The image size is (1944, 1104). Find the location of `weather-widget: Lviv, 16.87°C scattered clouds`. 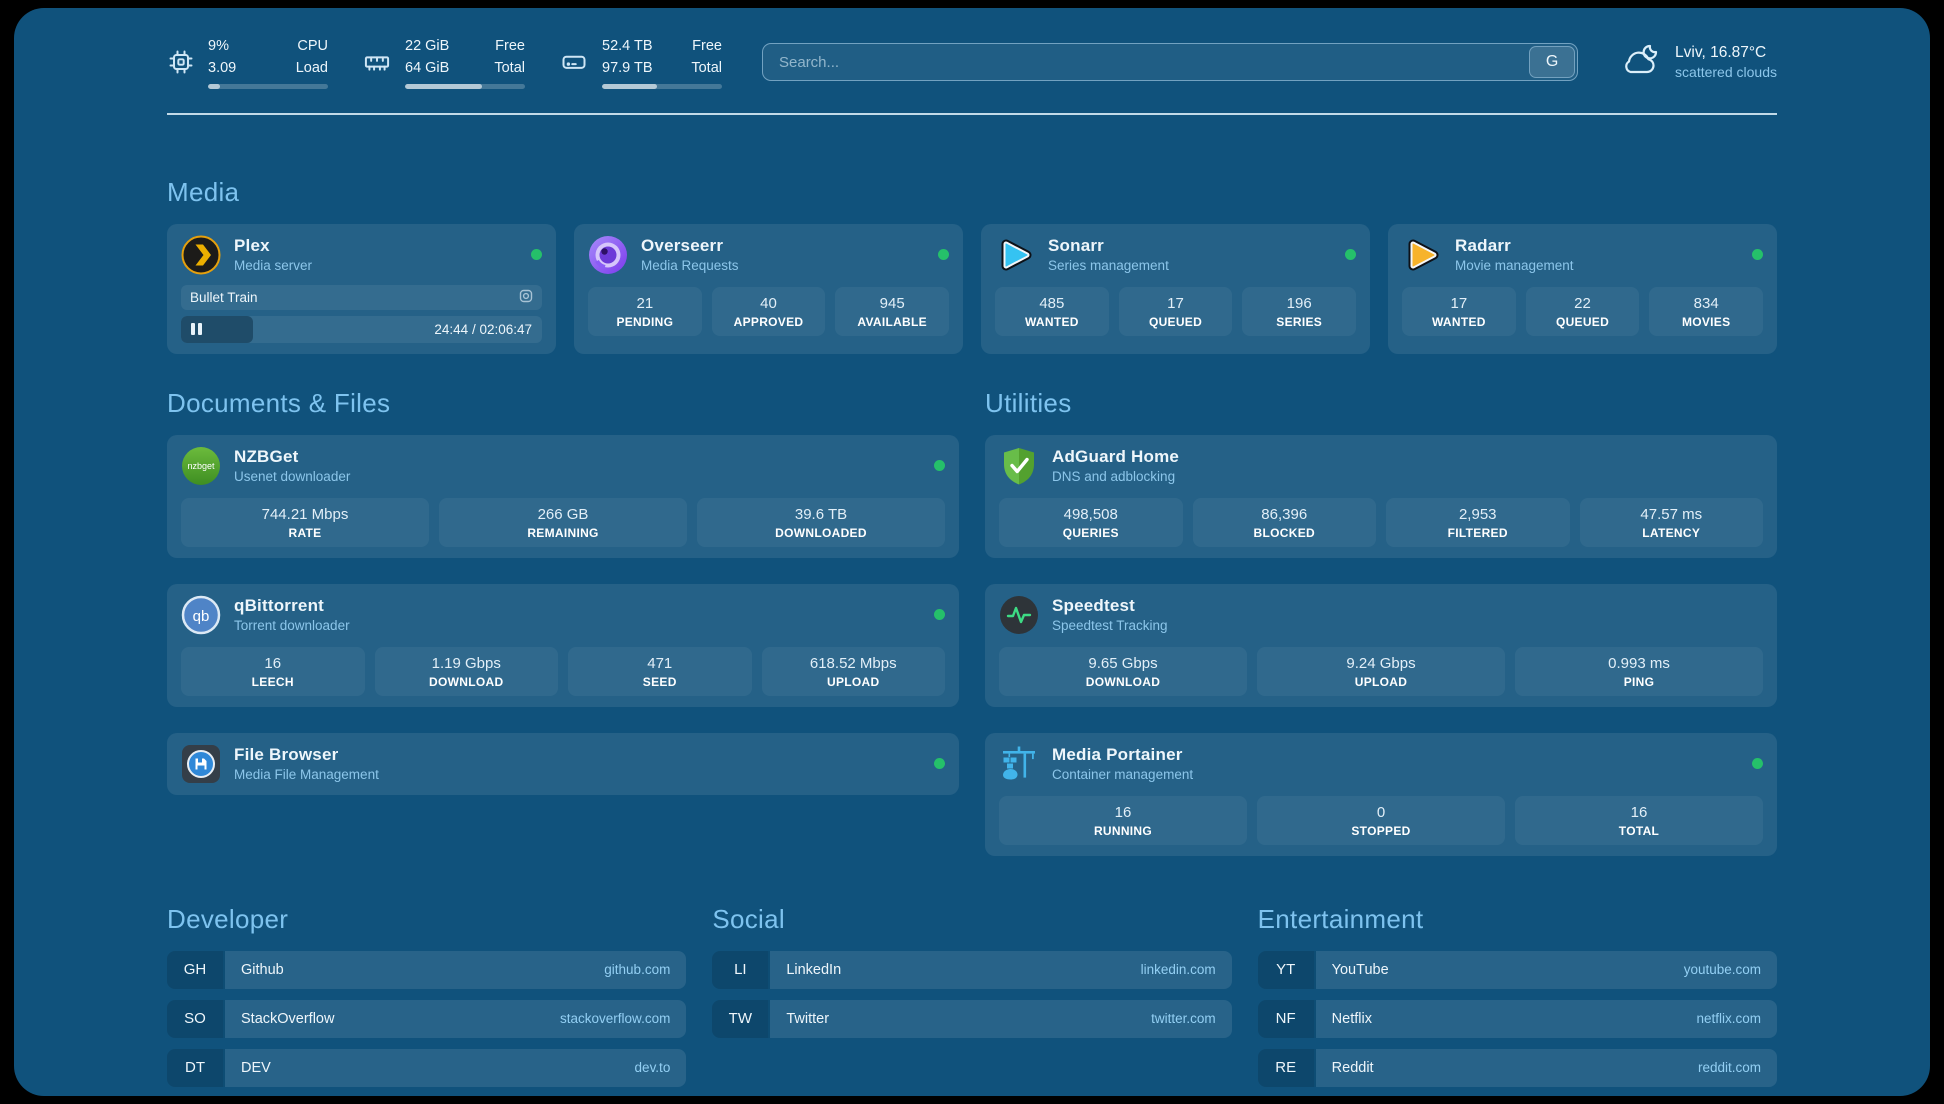

weather-widget: Lviv, 16.87°C scattered clouds is located at coordinates (1697, 62).